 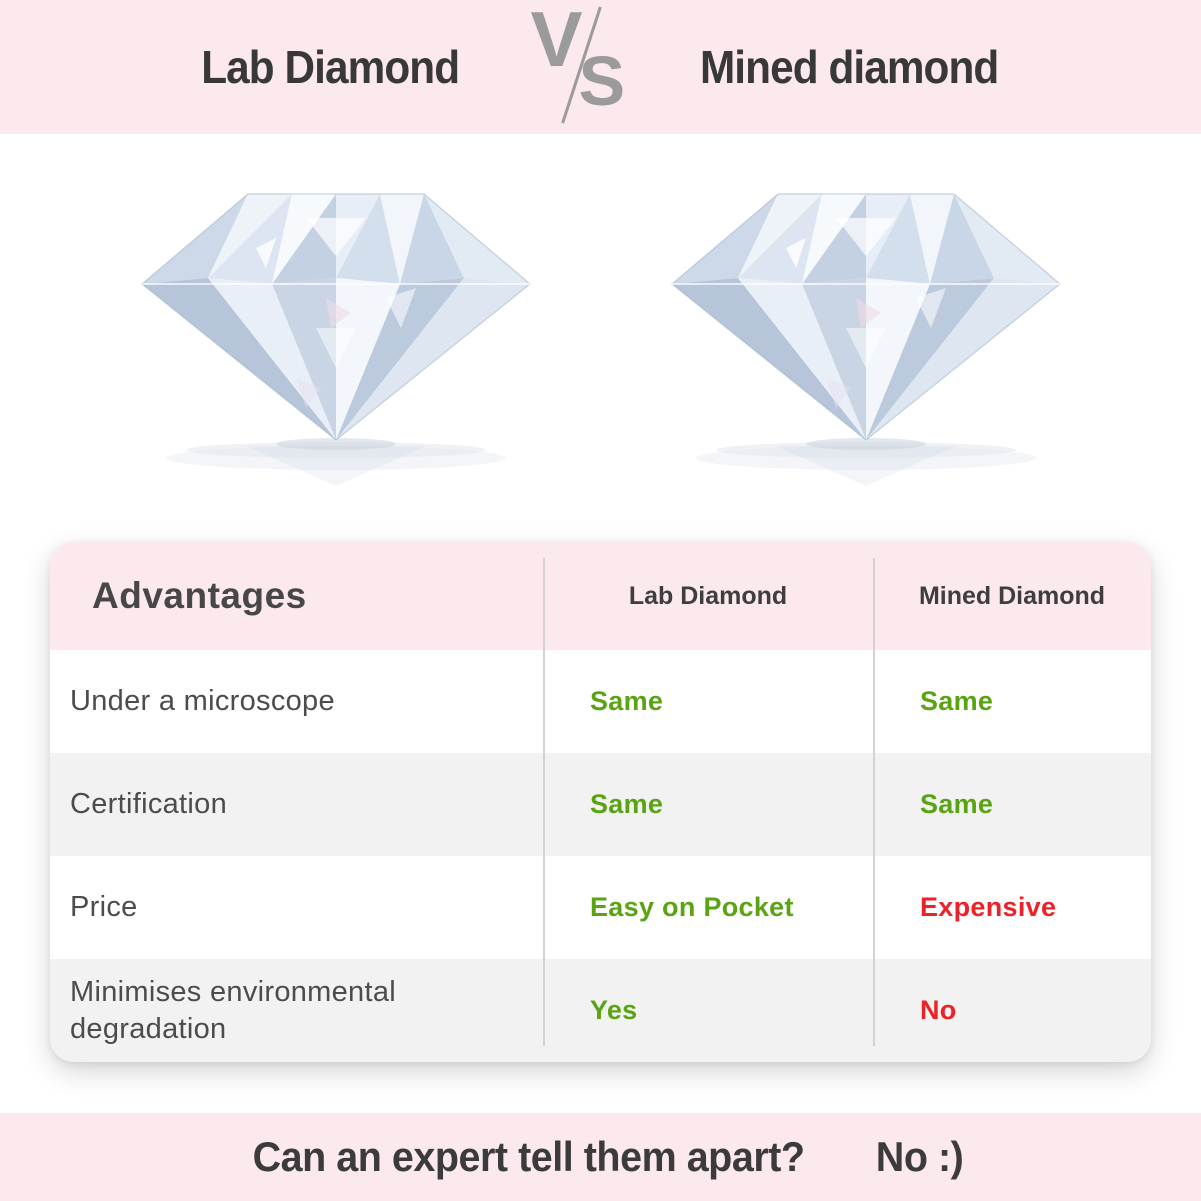 What do you see at coordinates (919, 1156) in the screenshot?
I see `footer-answer: No :)` at bounding box center [919, 1156].